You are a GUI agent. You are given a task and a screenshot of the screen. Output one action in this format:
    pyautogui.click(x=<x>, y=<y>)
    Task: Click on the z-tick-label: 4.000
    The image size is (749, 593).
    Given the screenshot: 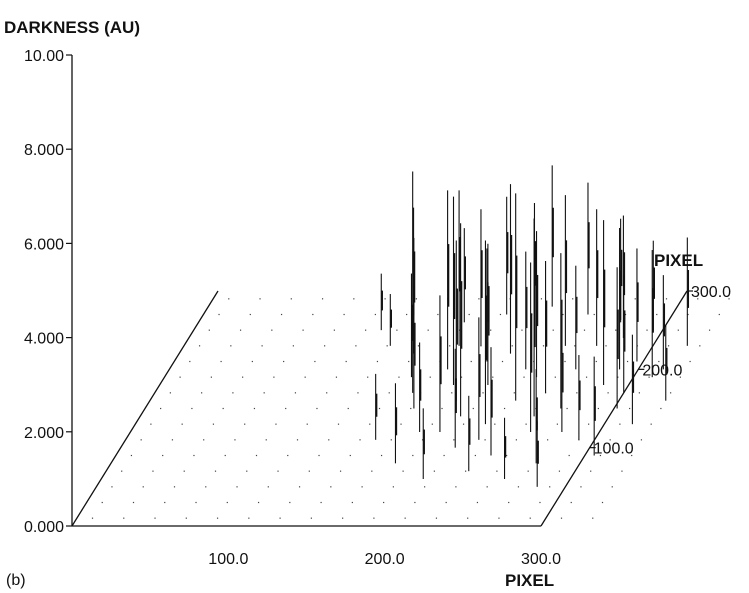 What is the action you would take?
    pyautogui.click(x=44, y=339)
    